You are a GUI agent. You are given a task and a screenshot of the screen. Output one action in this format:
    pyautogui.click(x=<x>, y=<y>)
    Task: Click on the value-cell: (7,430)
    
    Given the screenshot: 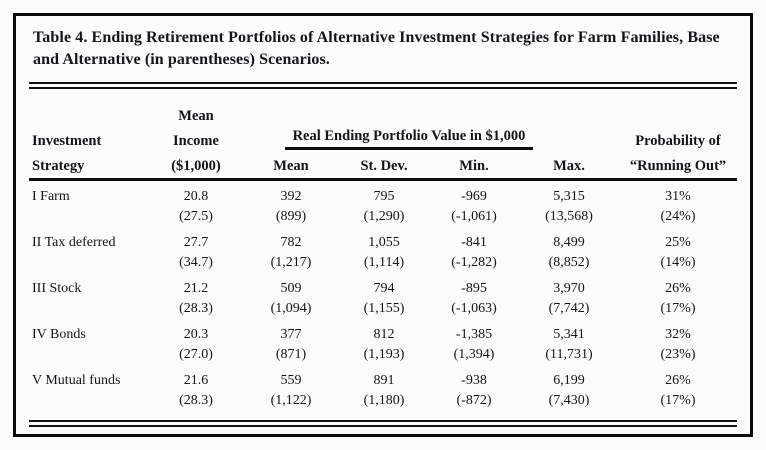 What is the action you would take?
    pyautogui.click(x=569, y=400)
    